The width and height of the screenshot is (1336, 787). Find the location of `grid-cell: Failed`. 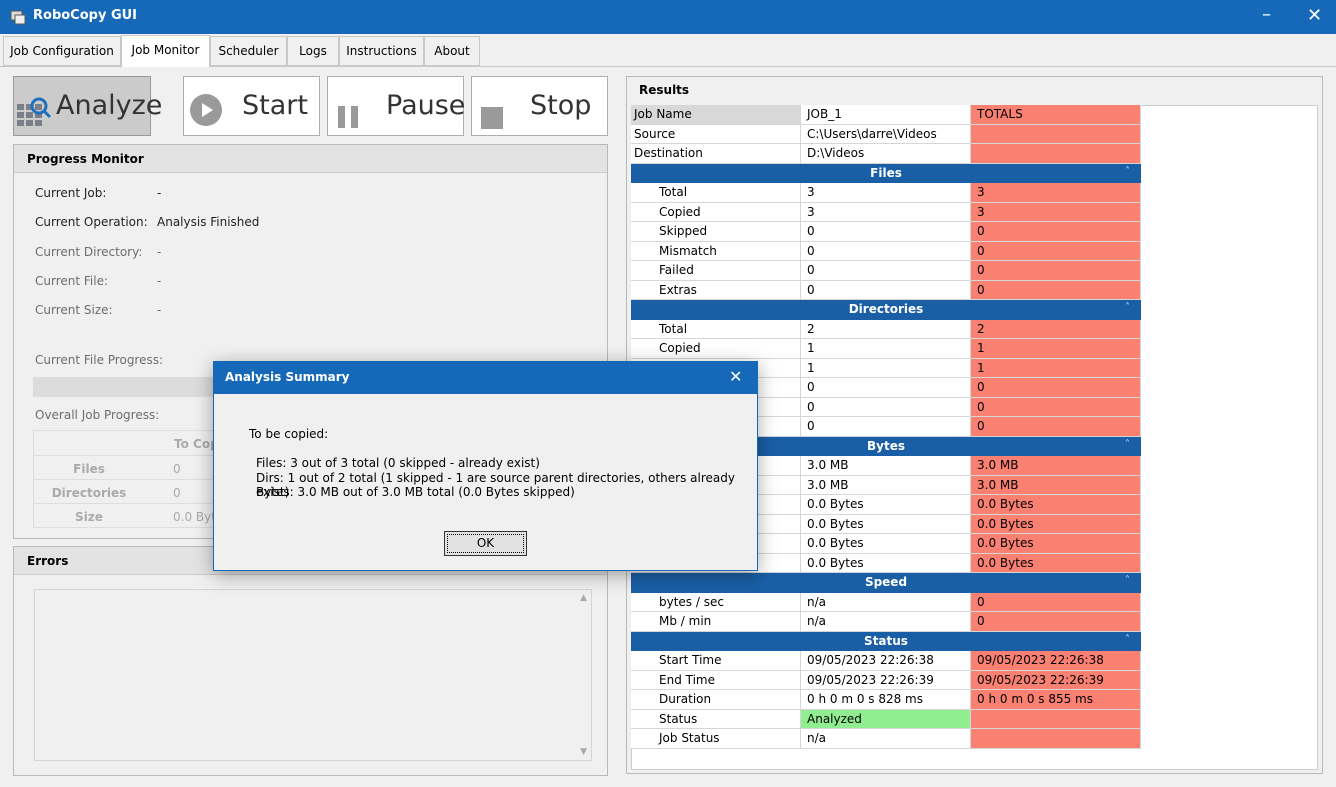

grid-cell: Failed is located at coordinates (716, 271).